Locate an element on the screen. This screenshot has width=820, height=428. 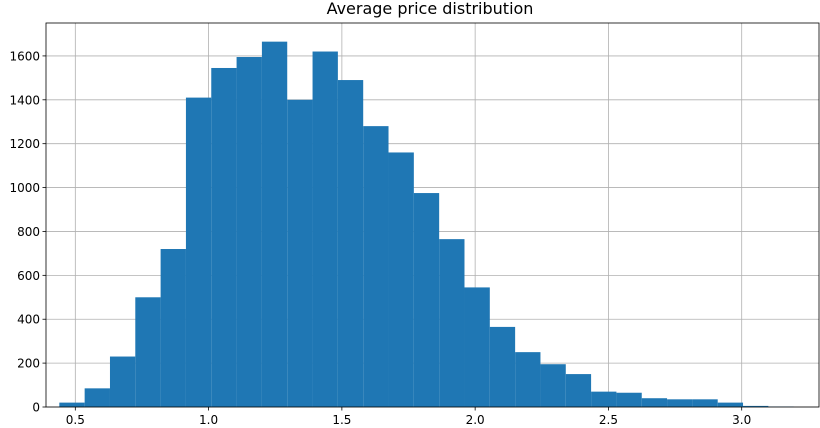
x-tick-label: 3.0 is located at coordinates (741, 420).